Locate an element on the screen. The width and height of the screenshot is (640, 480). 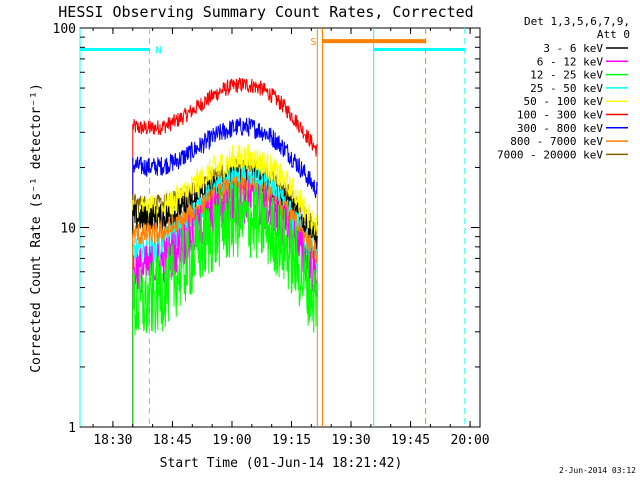
legend-label: 3 - 6 keV is located at coordinates (573, 48).